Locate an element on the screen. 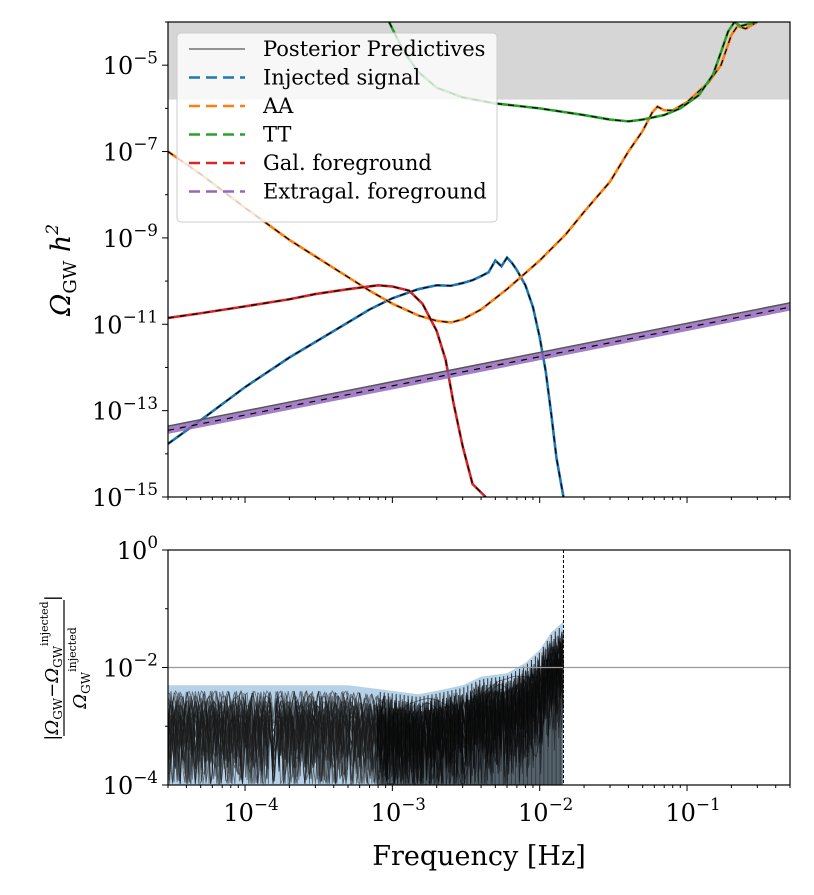 The height and width of the screenshot is (895, 814). svg-text: |ΩGW−ΩGWinjected| is located at coordinates (51, 668).